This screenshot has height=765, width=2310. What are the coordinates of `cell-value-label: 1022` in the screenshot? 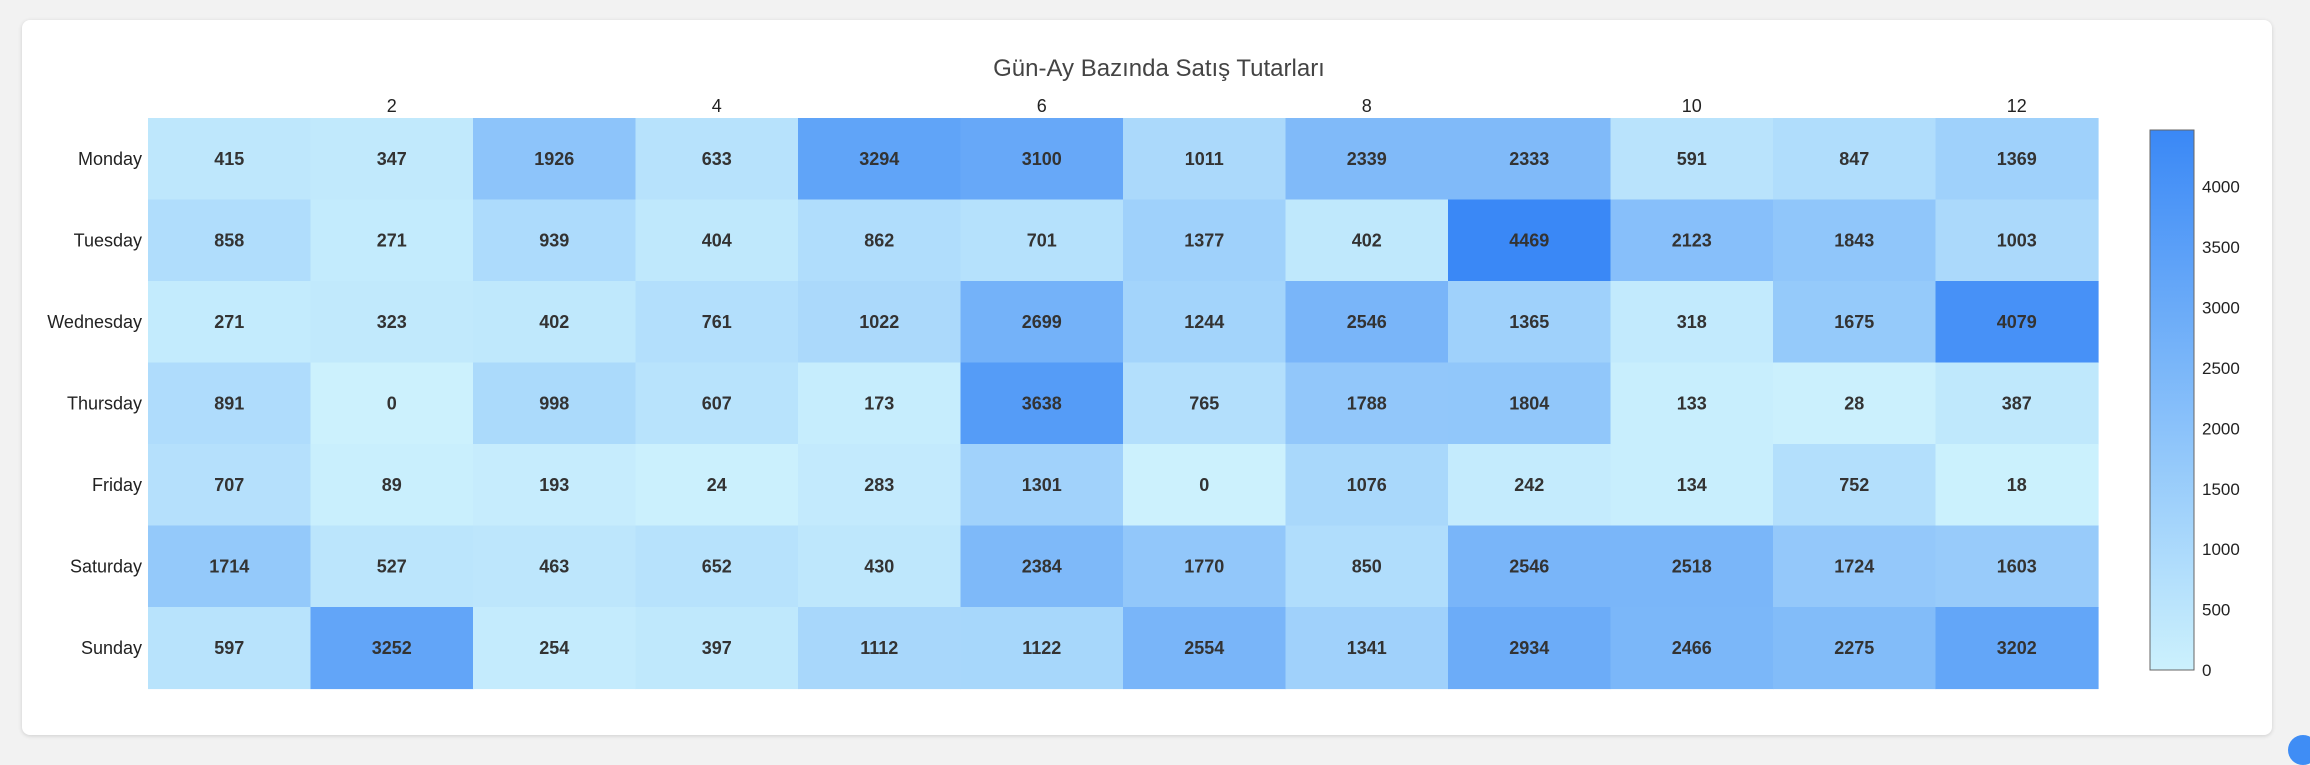 It's located at (879, 322).